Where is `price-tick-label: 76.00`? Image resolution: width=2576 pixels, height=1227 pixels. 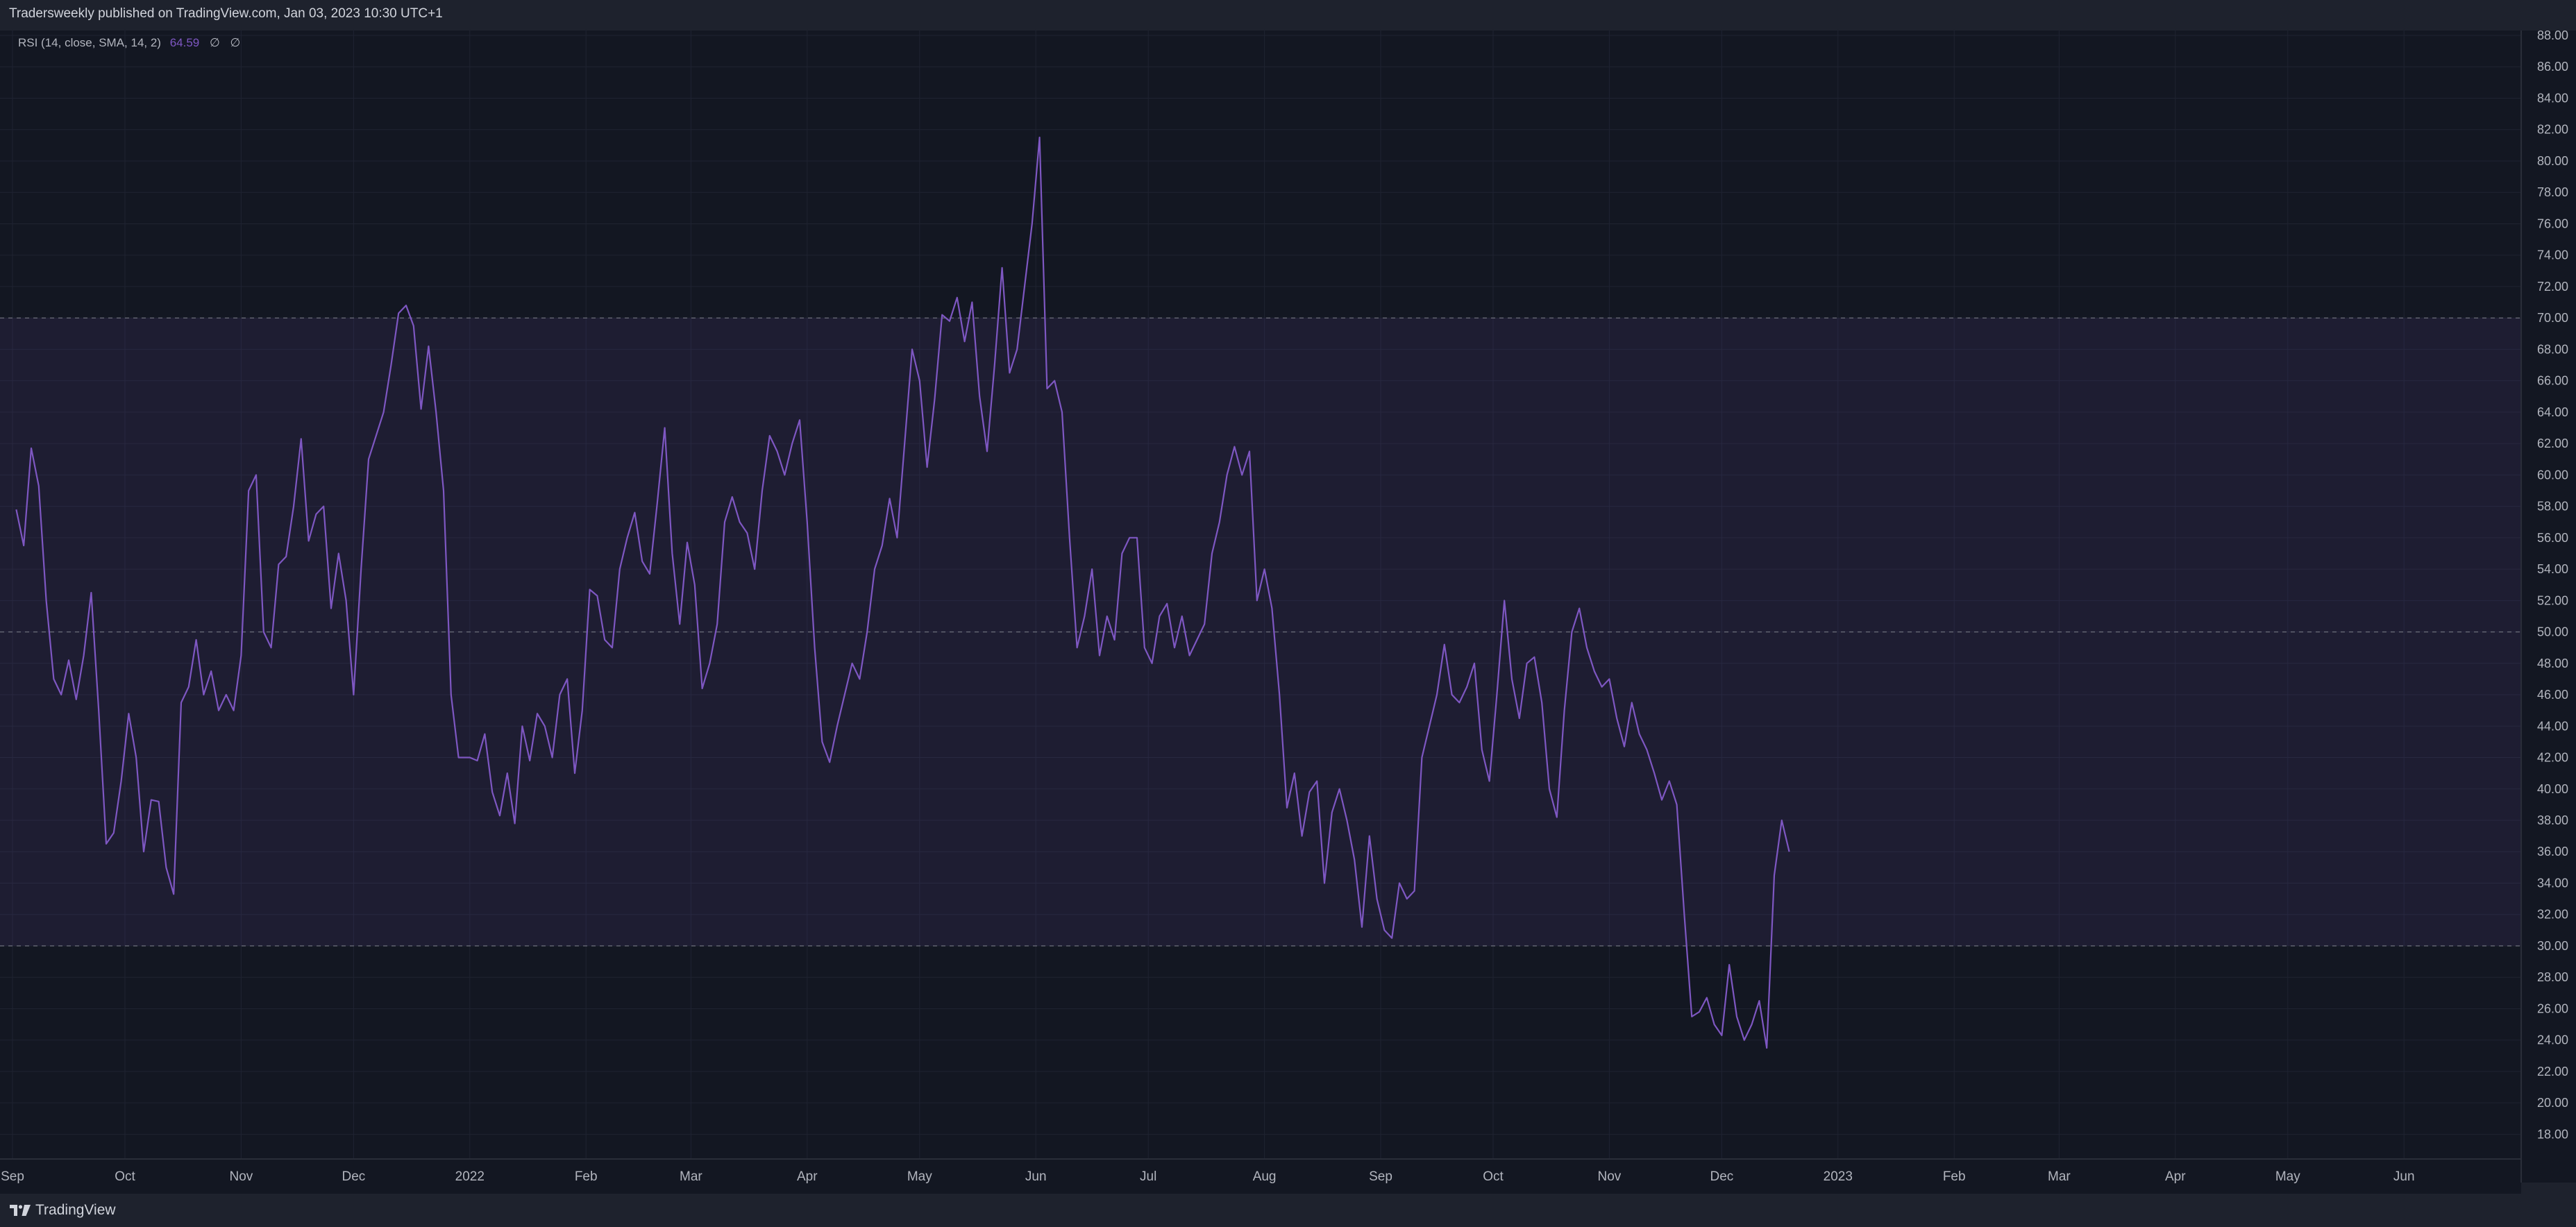 price-tick-label: 76.00 is located at coordinates (2552, 223).